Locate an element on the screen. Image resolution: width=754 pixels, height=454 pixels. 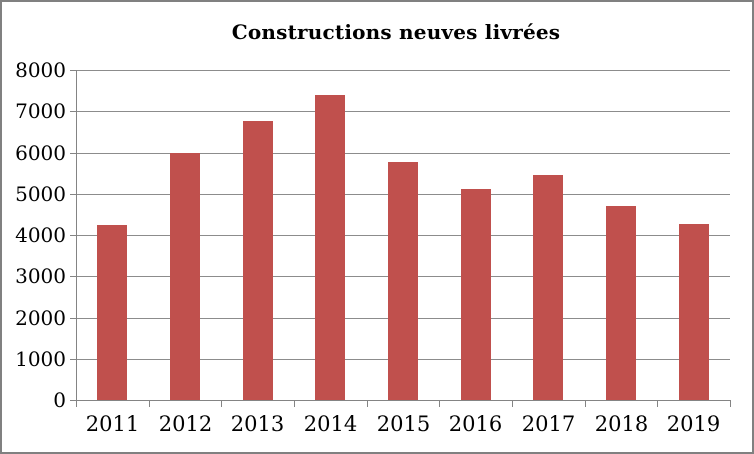
x-axis-label-2017: 2017 is located at coordinates (548, 424).